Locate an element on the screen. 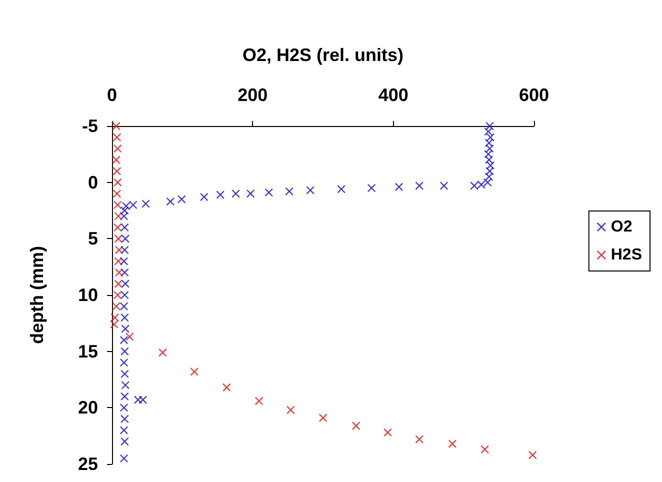 This screenshot has width=662, height=482. y-tick-label: 5 is located at coordinates (93, 238).